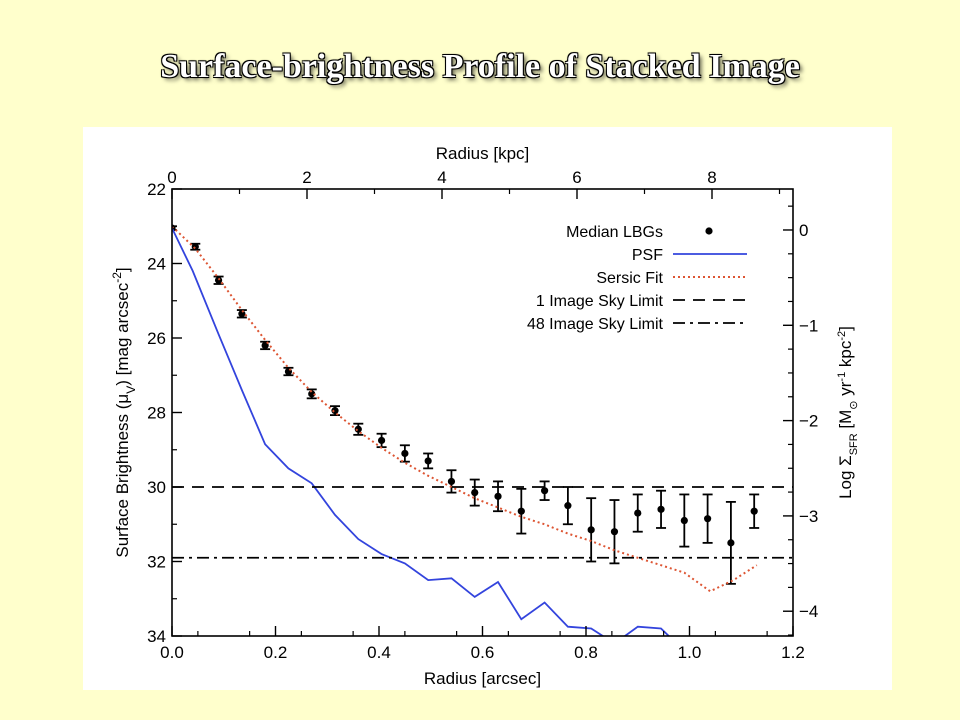 The image size is (960, 720). I want to click on x2-tick-label: 0, so click(171, 177).